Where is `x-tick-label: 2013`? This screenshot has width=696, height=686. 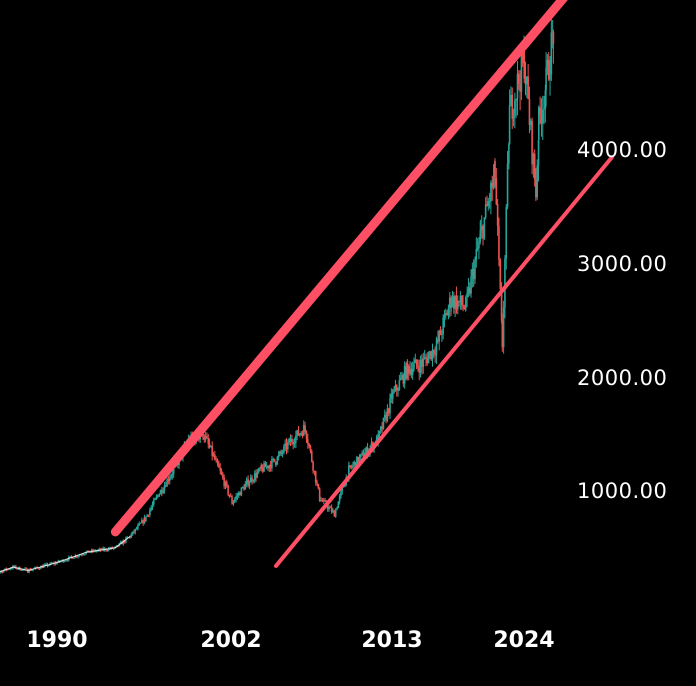 x-tick-label: 2013 is located at coordinates (391, 640).